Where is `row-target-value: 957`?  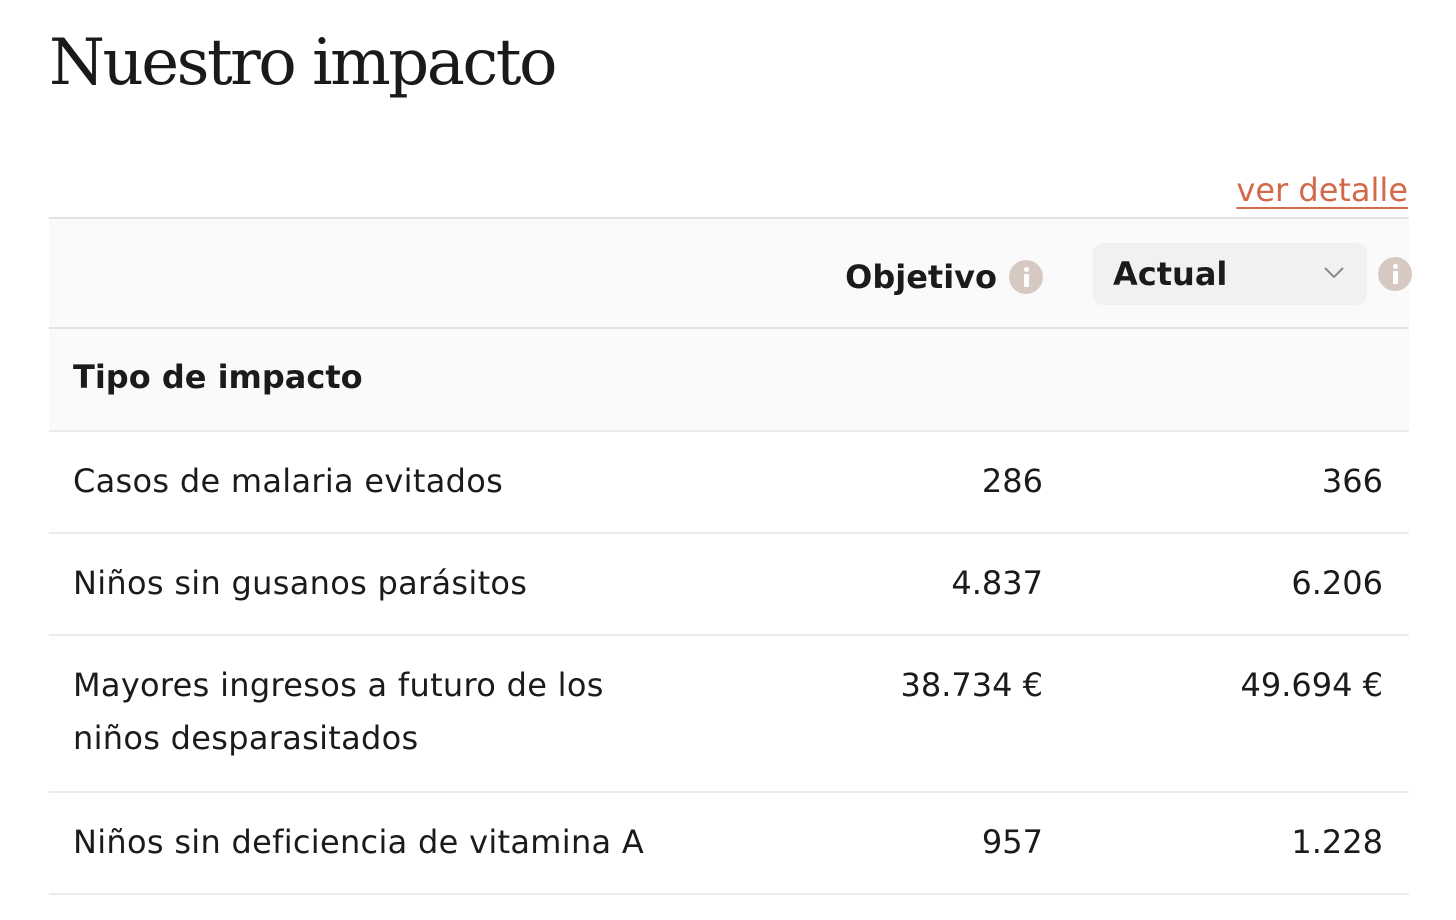 row-target-value: 957 is located at coordinates (1012, 842).